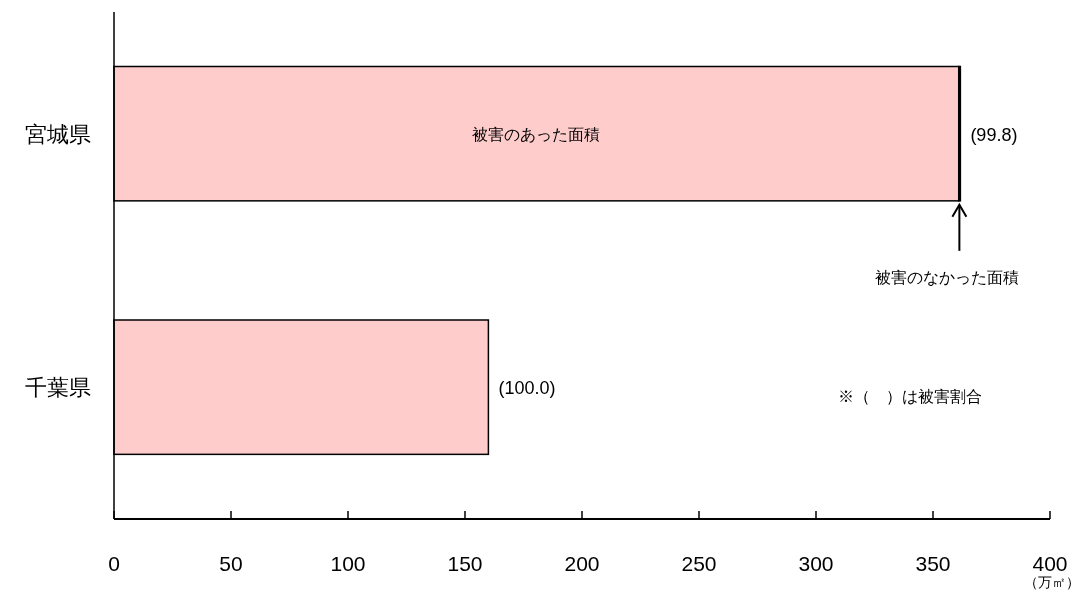  What do you see at coordinates (1052, 582) in the screenshot?
I see `x-axis-title: （万㎡）` at bounding box center [1052, 582].